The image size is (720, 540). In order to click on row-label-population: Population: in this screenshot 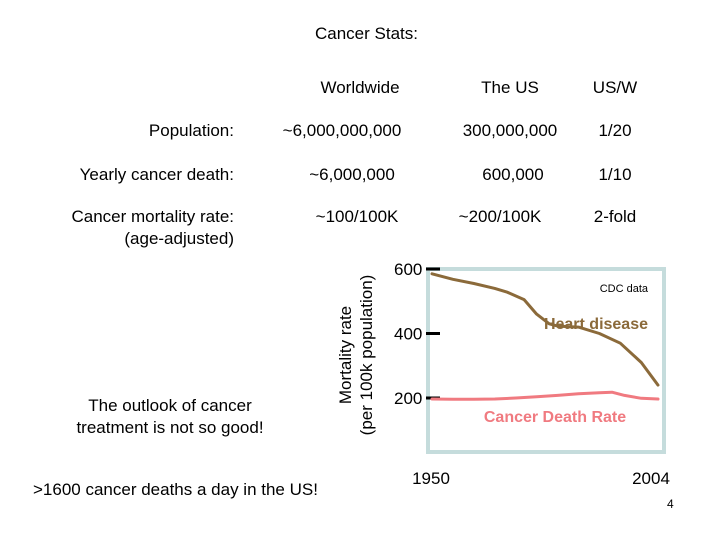, I will do `click(191, 130)`.